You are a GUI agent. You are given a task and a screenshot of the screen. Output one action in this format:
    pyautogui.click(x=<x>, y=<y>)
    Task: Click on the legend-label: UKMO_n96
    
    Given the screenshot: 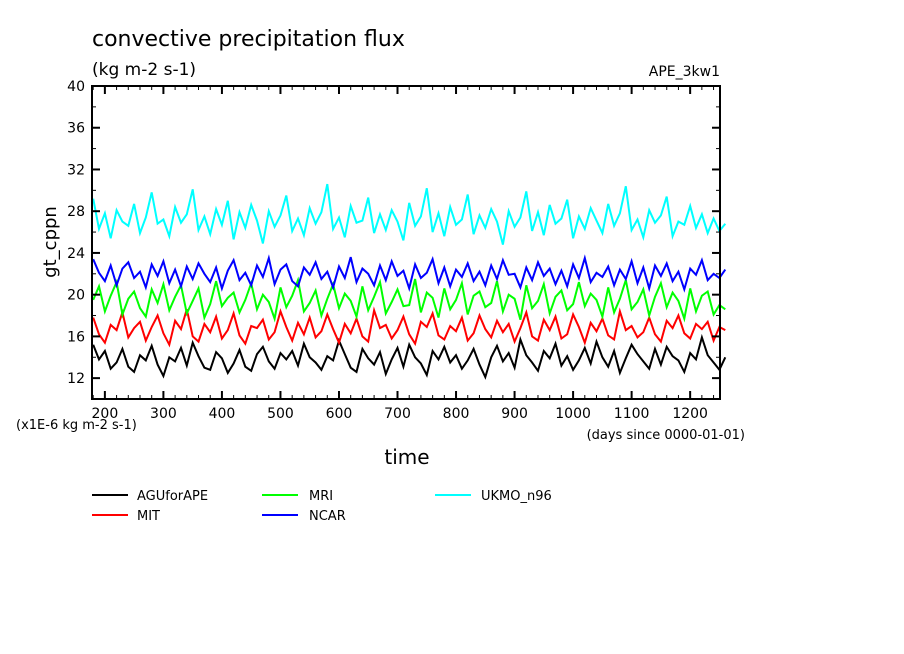 What is the action you would take?
    pyautogui.click(x=516, y=496)
    